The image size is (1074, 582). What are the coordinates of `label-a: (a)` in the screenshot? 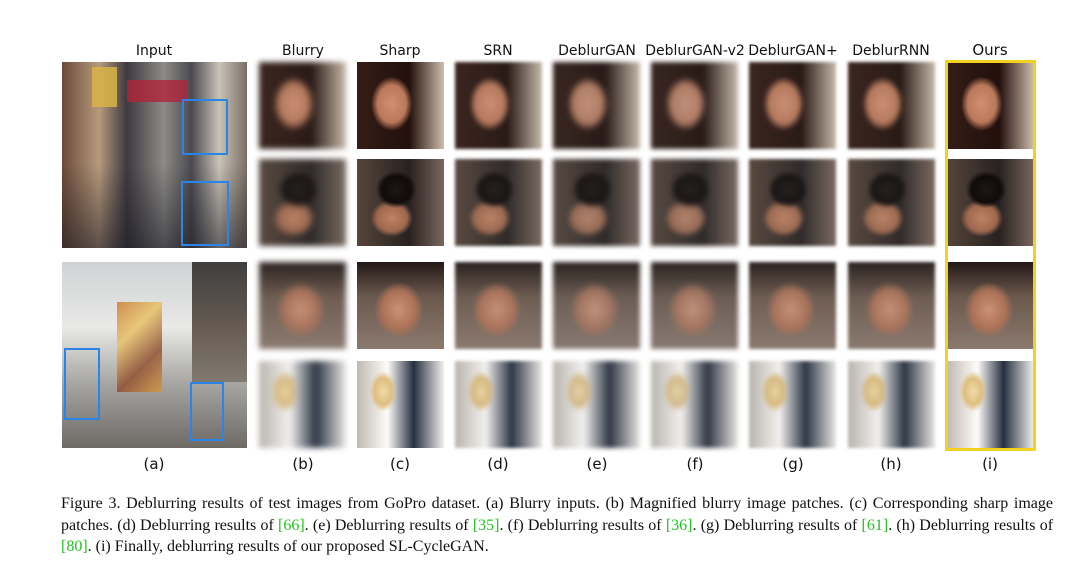 It's located at (154, 464).